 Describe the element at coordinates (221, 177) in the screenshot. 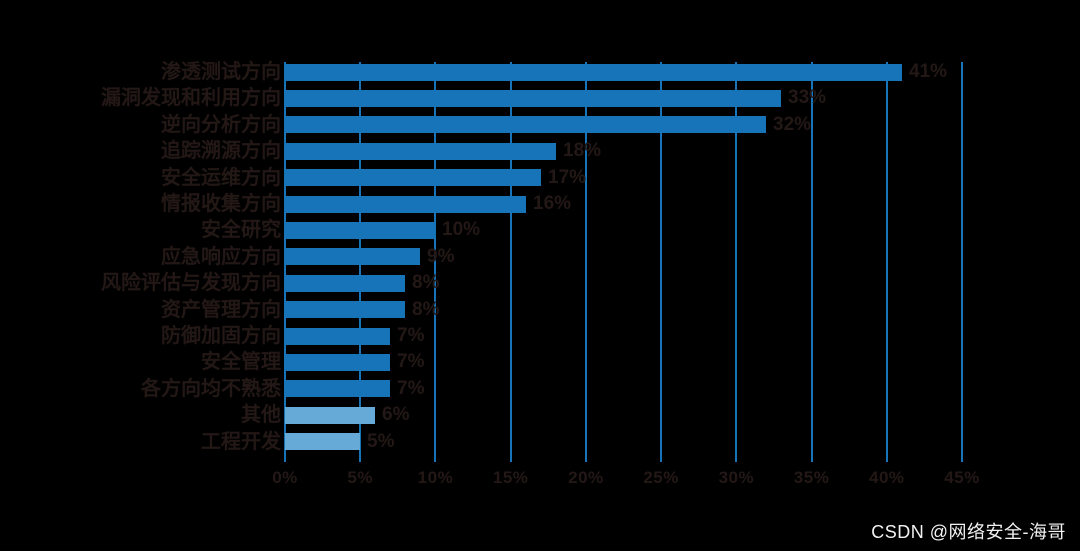

I see `category-label: 安全运维方向` at that location.